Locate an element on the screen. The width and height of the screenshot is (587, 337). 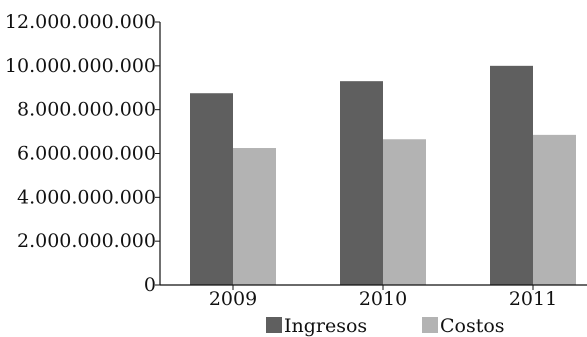
y-tick-label: 10.000.000.000 is located at coordinates (80, 66).